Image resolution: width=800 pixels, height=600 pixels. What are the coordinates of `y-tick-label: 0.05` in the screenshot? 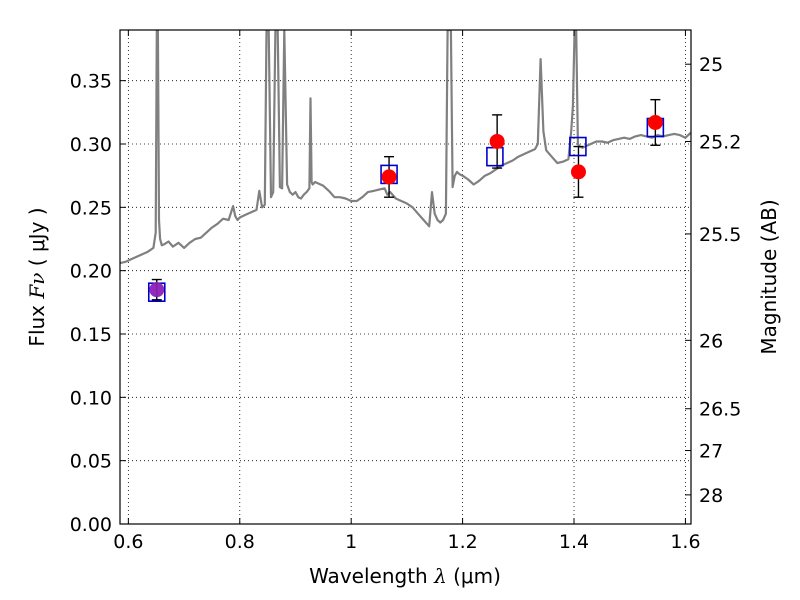 It's located at (91, 462).